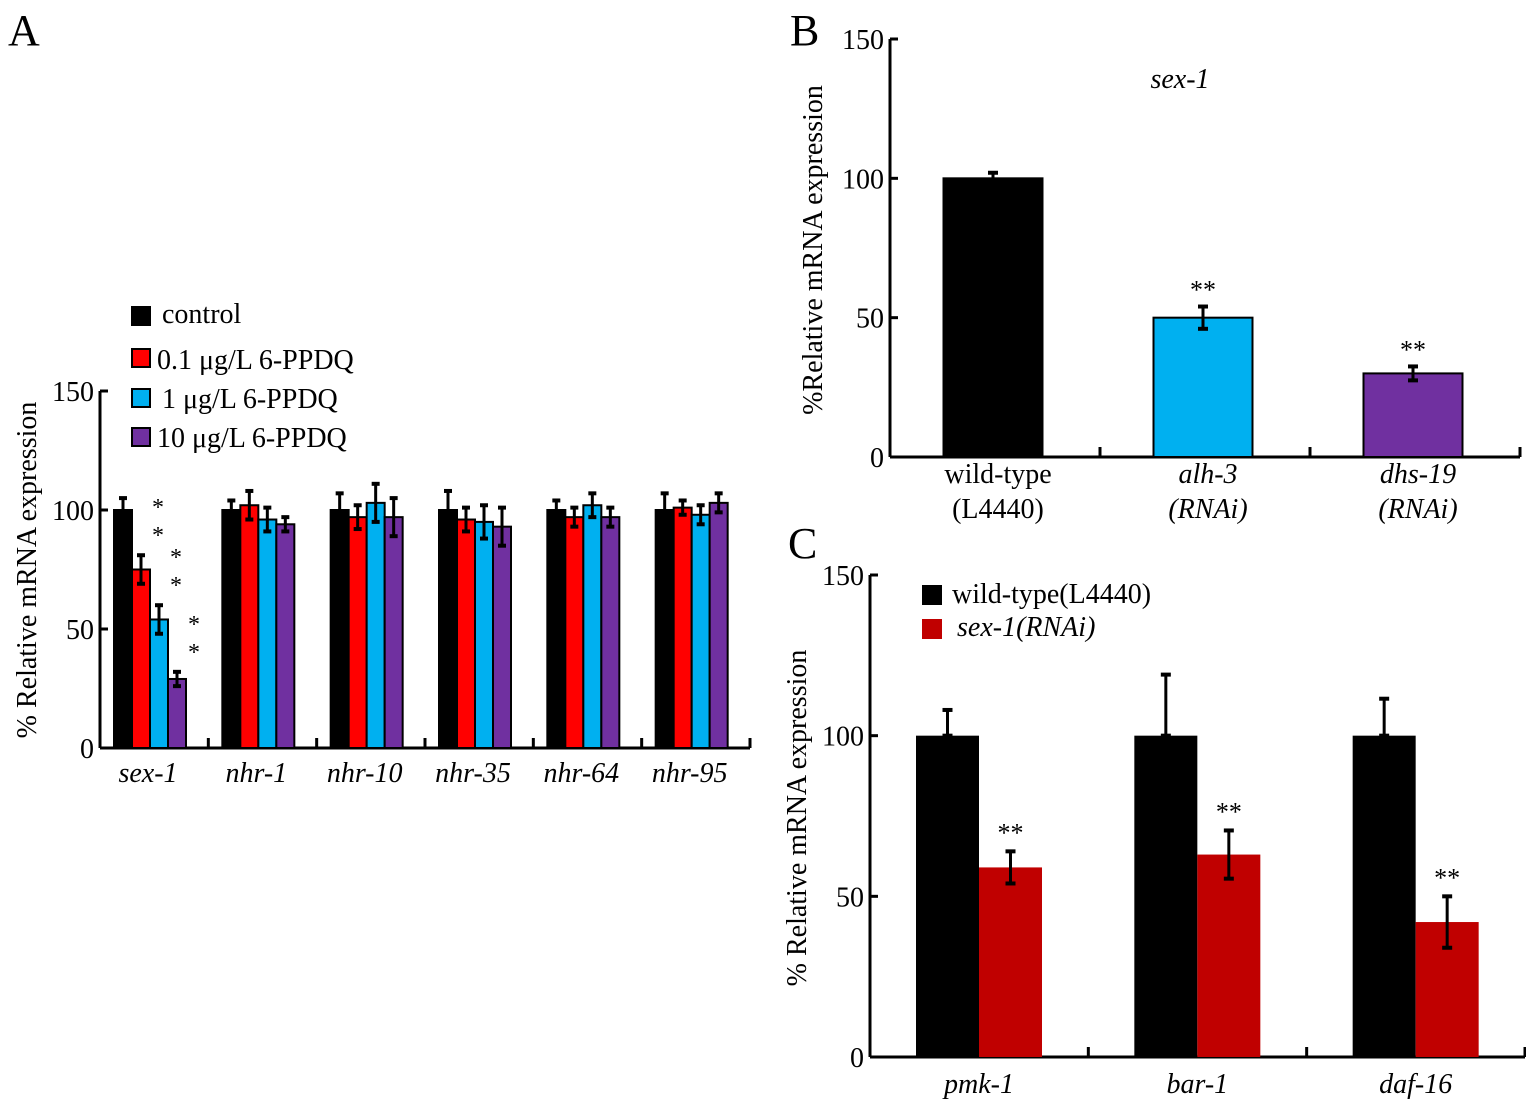  Describe the element at coordinates (255, 360) in the screenshot. I see `legend-label: 0.1 μg/L 6-PPDQ` at that location.